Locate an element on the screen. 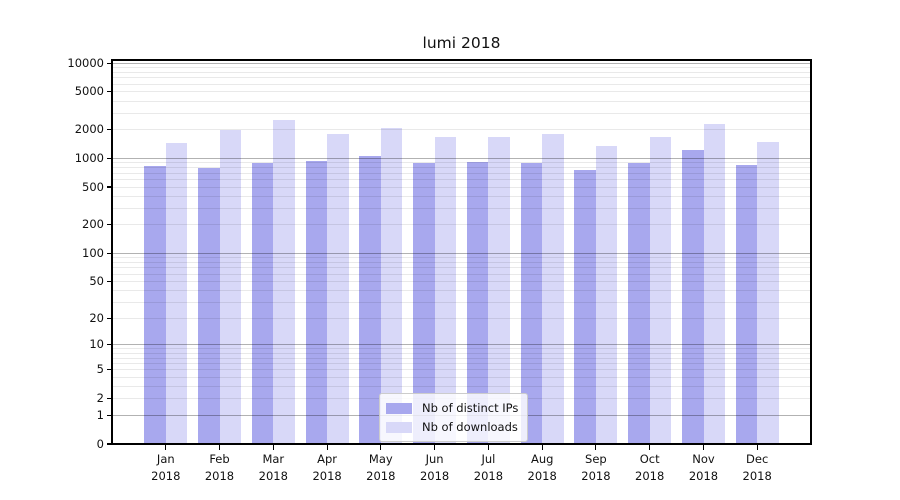  x-tick-label-mar: Mar 2018 is located at coordinates (273, 468).